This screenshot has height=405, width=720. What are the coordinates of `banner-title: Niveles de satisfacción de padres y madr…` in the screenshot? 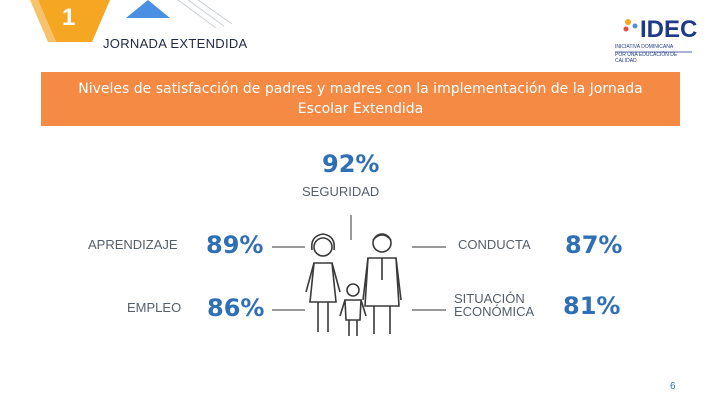 It's located at (360, 99).